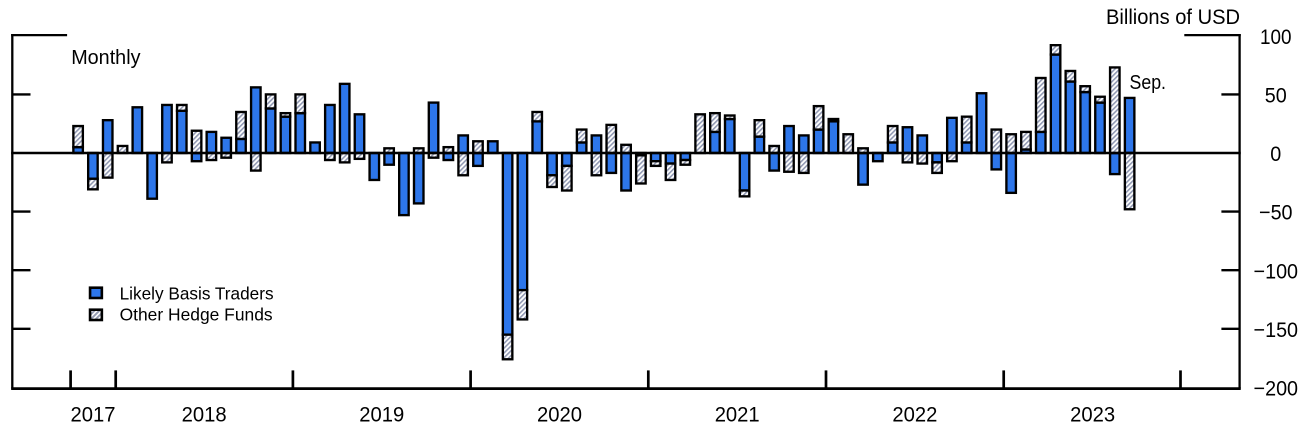  Describe the element at coordinates (196, 315) in the screenshot. I see `svg-text: Other Hedge Funds` at that location.